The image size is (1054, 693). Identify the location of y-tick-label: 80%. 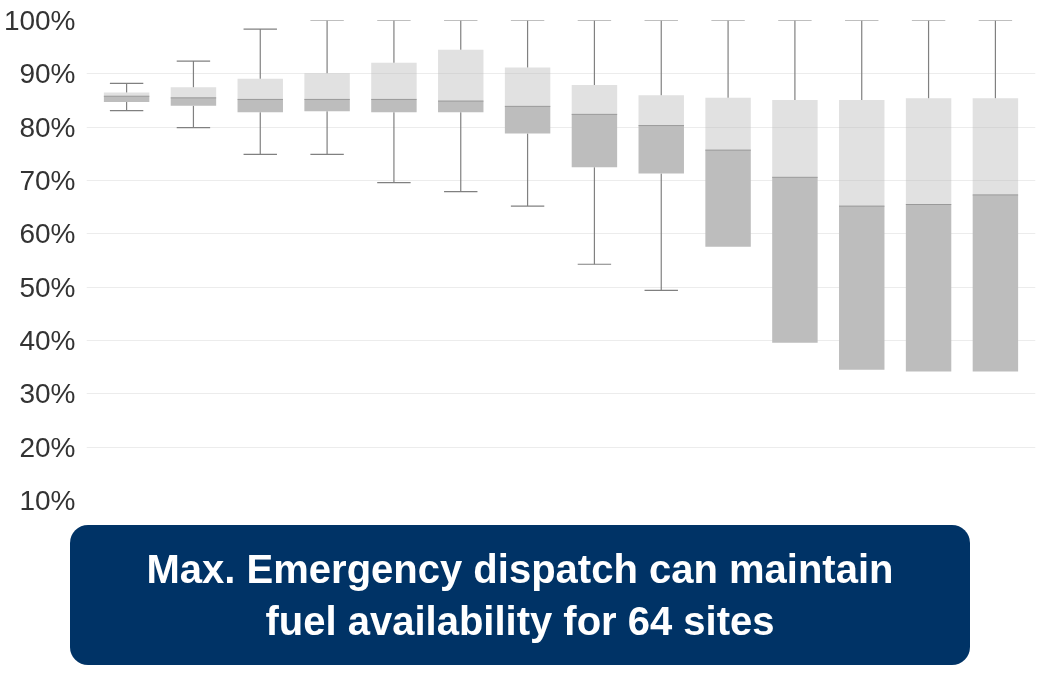
(47, 127).